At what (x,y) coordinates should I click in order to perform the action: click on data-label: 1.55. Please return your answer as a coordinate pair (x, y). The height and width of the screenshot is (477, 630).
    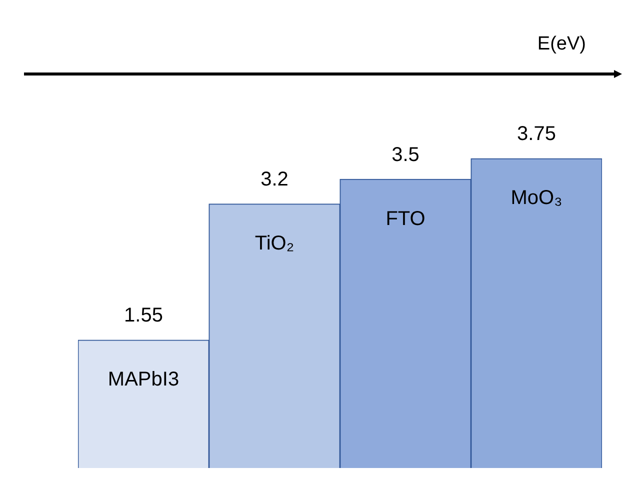
    Looking at the image, I should click on (143, 315).